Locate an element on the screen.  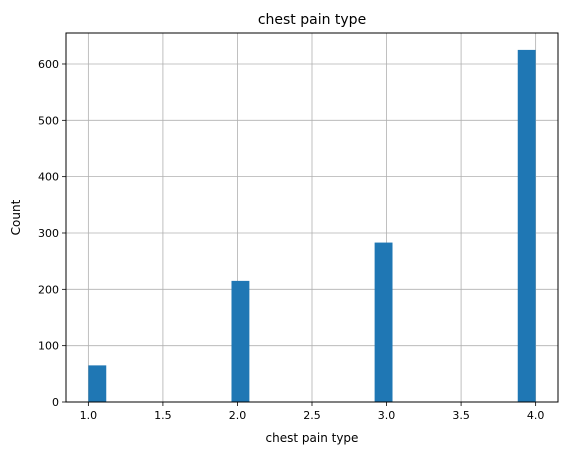
x-tick-label: 1.5 is located at coordinates (163, 415).